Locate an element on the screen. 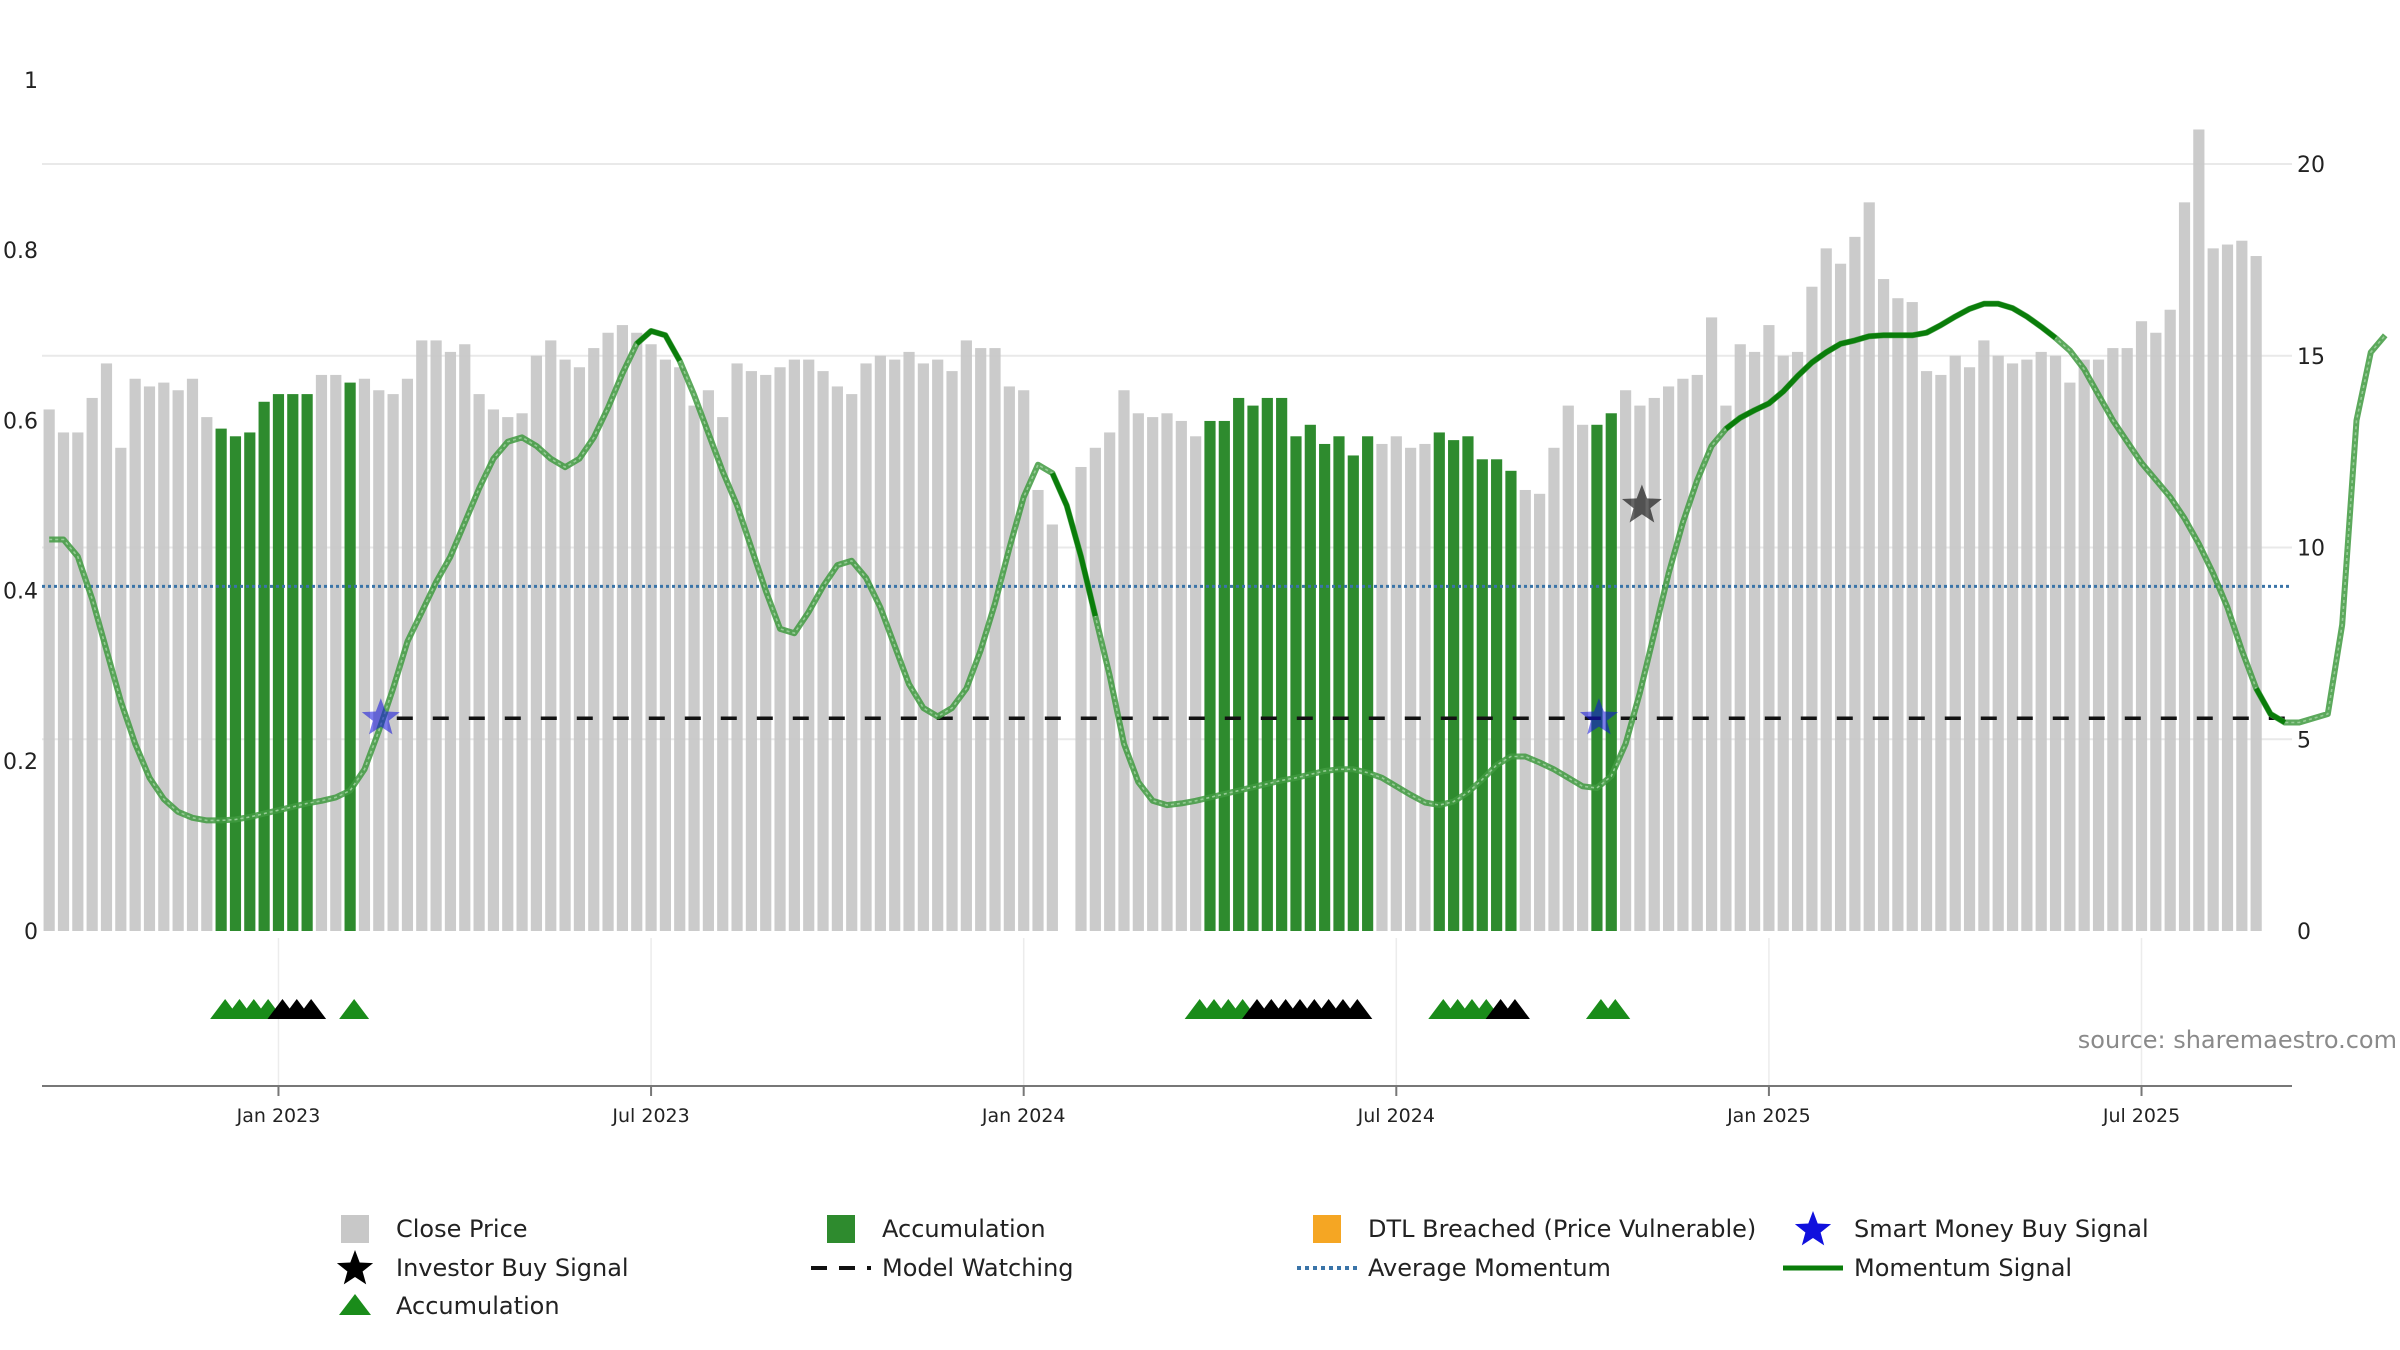 The height and width of the screenshot is (1350, 2400). source-label: source: sharemaestro.com is located at coordinates (2237, 1040).